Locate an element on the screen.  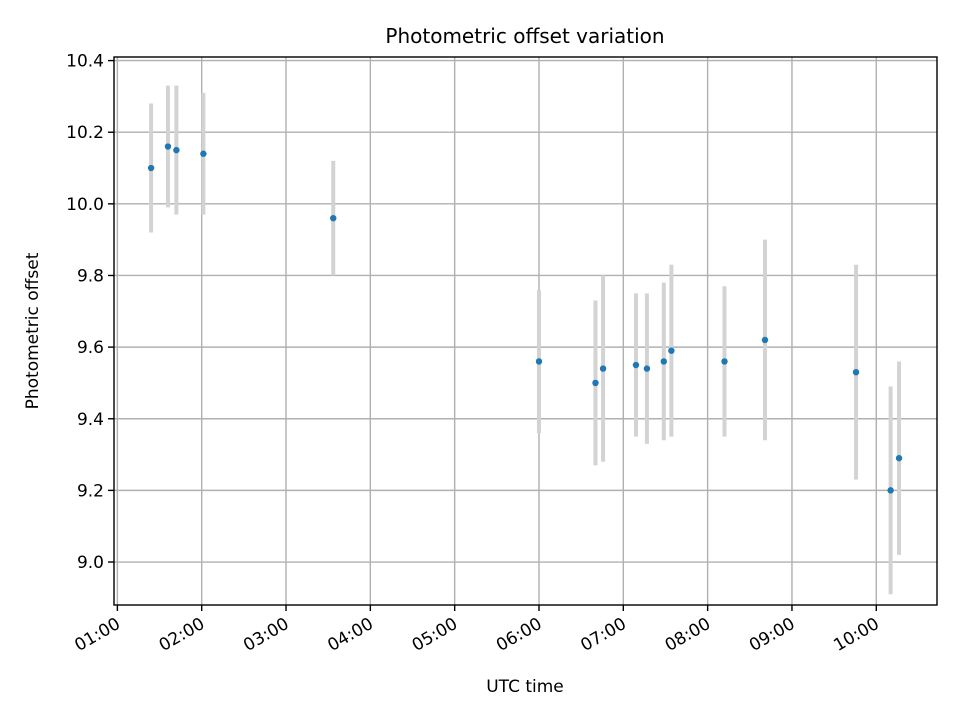
y-axis-ticks: 9.0 9.2 9.4 9.6 9.8 10.0 10.2 10.4 is located at coordinates (90, 312).